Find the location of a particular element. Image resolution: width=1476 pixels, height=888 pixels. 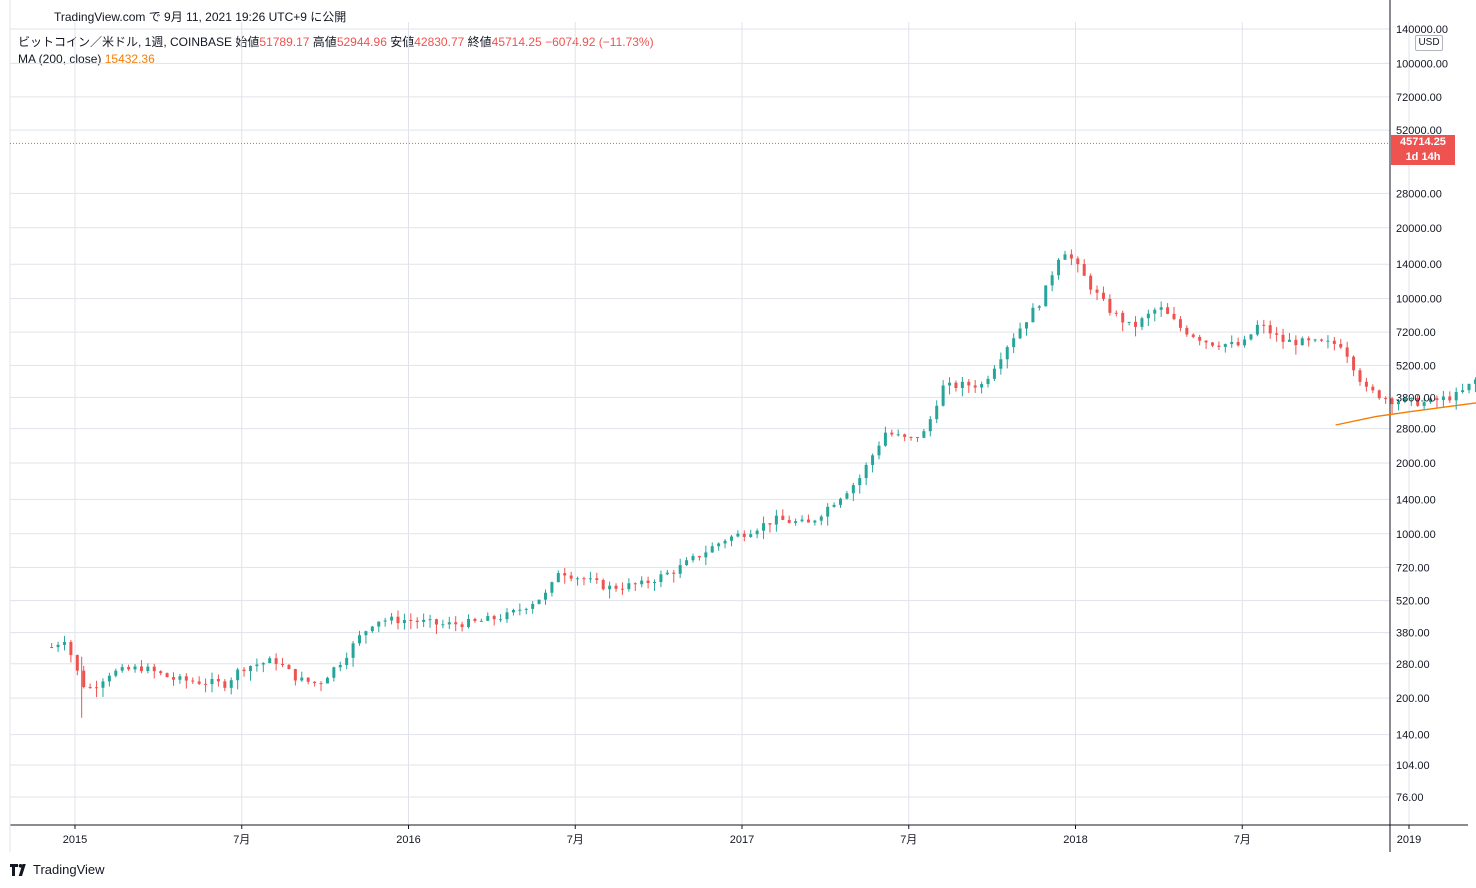

price-tick-label: 520.00 is located at coordinates (1413, 602).